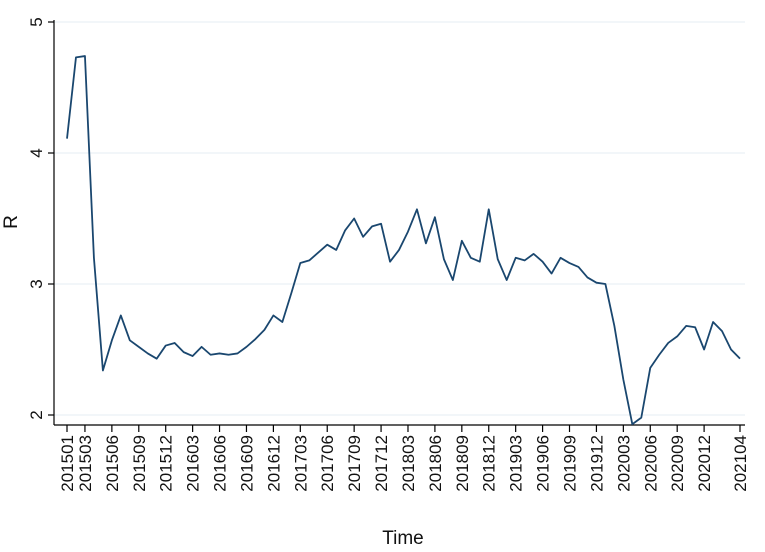 This screenshot has width=765, height=552. What do you see at coordinates (740, 463) in the screenshot?
I see `x-tick-label: 202104` at bounding box center [740, 463].